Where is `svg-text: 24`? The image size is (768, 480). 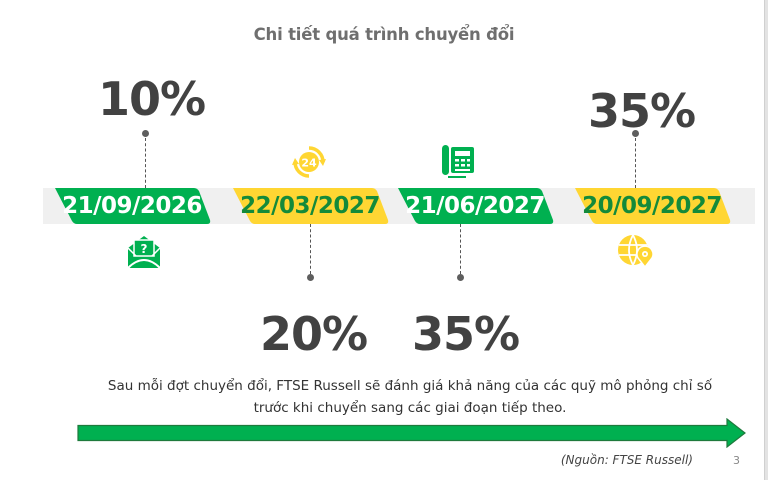
svg-text: 24 is located at coordinates (309, 163).